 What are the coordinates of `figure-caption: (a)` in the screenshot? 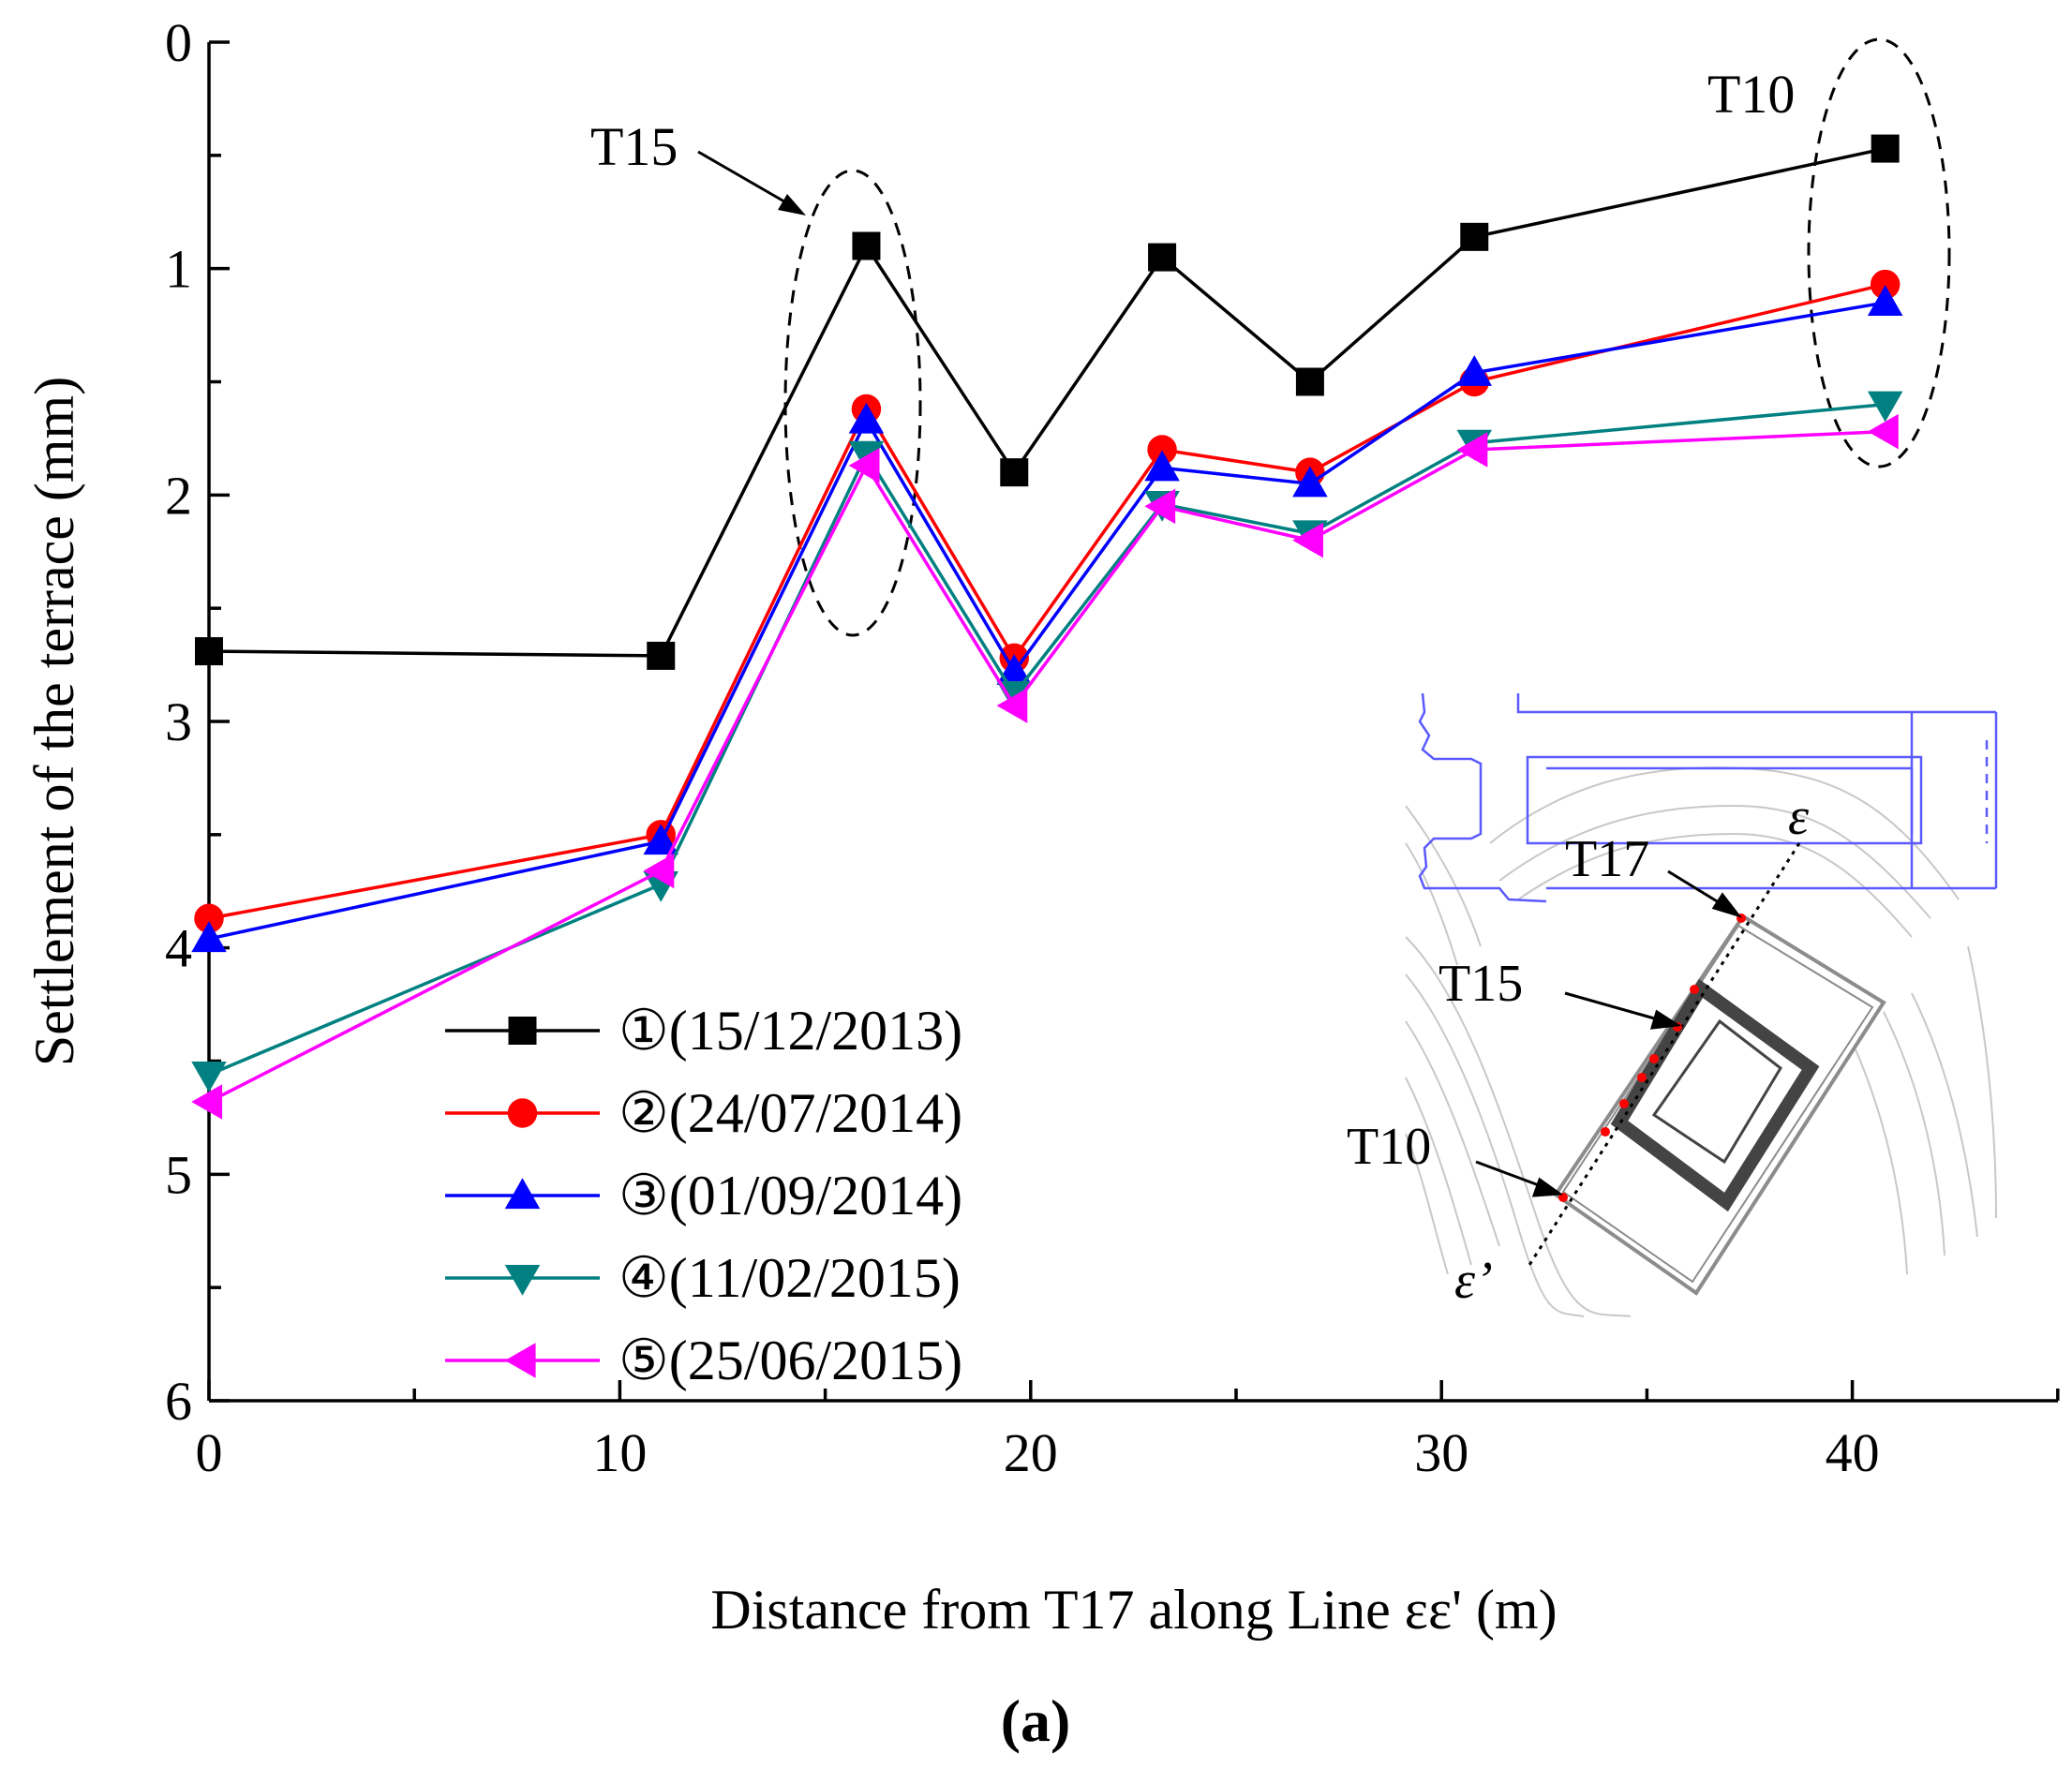 It's located at (1036, 1720).